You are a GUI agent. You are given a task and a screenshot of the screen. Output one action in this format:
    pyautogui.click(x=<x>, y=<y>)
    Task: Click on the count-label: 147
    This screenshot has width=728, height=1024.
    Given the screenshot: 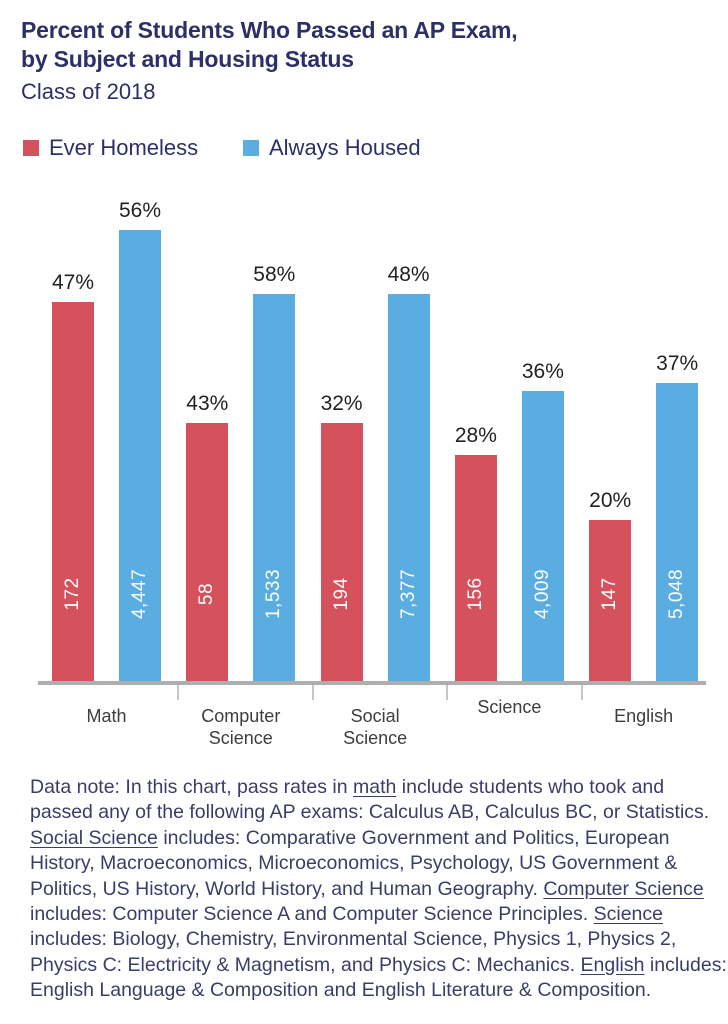 What is the action you would take?
    pyautogui.click(x=610, y=594)
    